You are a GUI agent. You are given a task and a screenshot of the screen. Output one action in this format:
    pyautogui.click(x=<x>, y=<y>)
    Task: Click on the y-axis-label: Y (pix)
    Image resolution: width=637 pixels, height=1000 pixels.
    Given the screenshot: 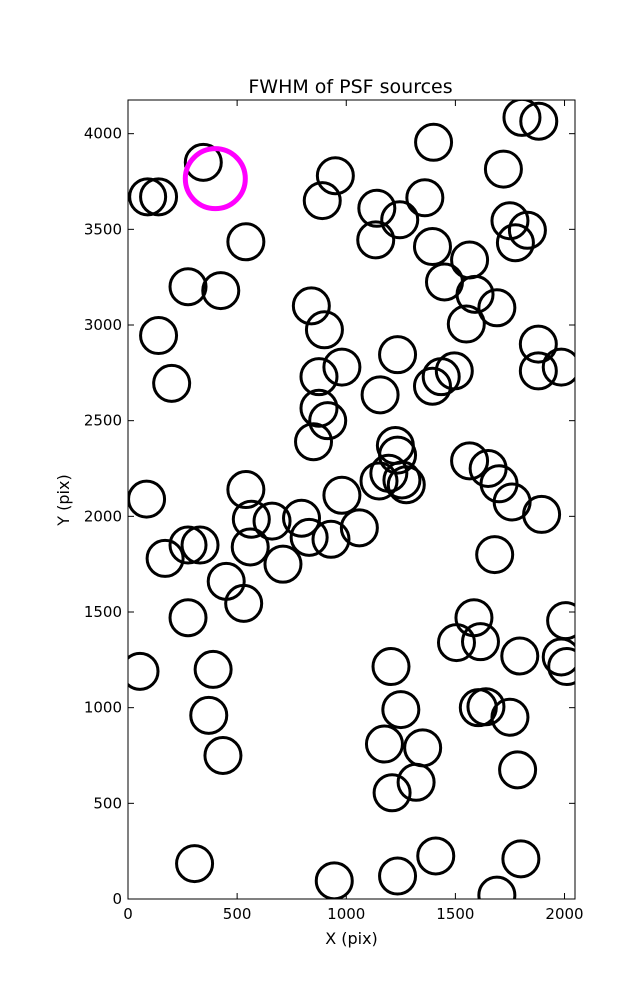 What is the action you would take?
    pyautogui.click(x=63, y=500)
    